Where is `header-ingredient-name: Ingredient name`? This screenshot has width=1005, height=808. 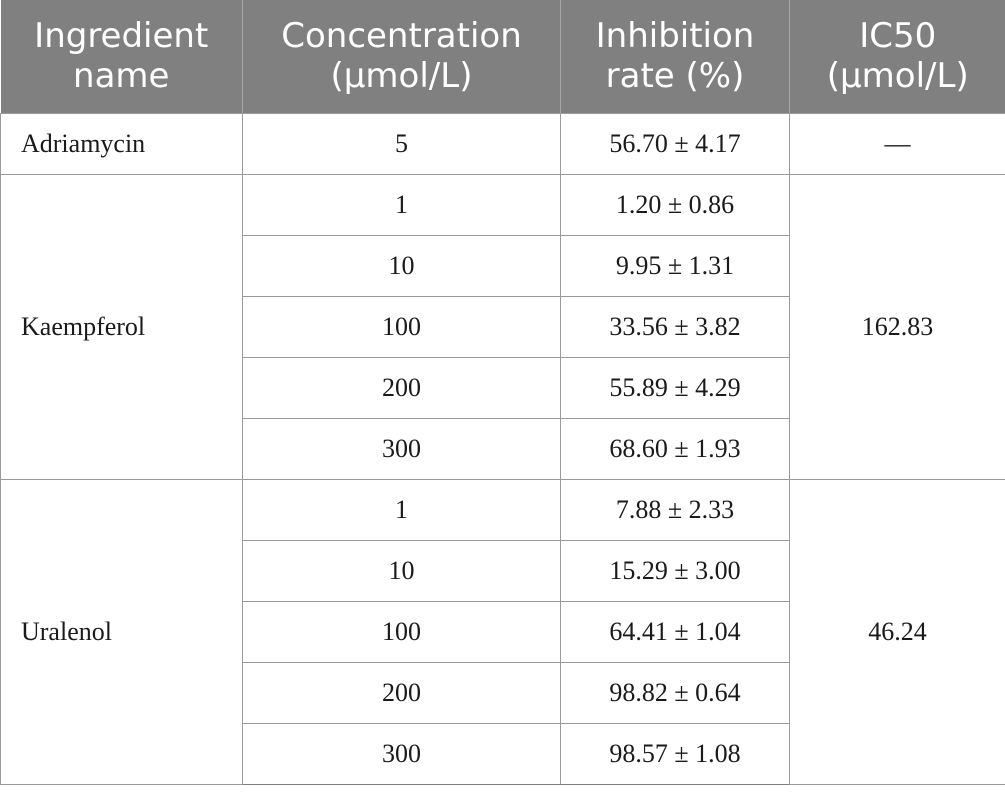 header-ingredient-name: Ingredient name is located at coordinates (121, 56).